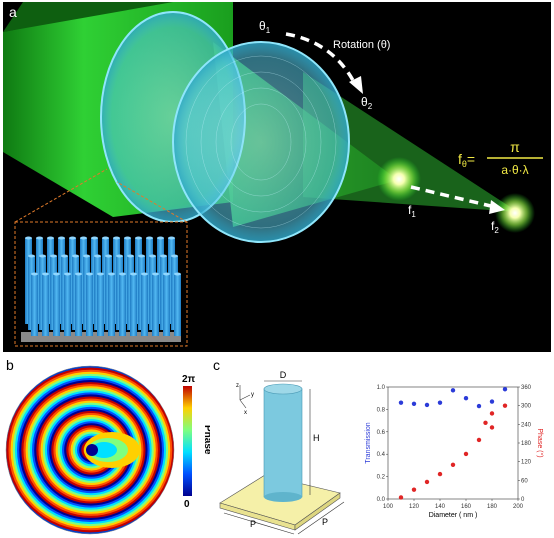 The image size is (554, 538). Describe the element at coordinates (399, 179) in the screenshot. I see `focus-spot-f1` at that location.